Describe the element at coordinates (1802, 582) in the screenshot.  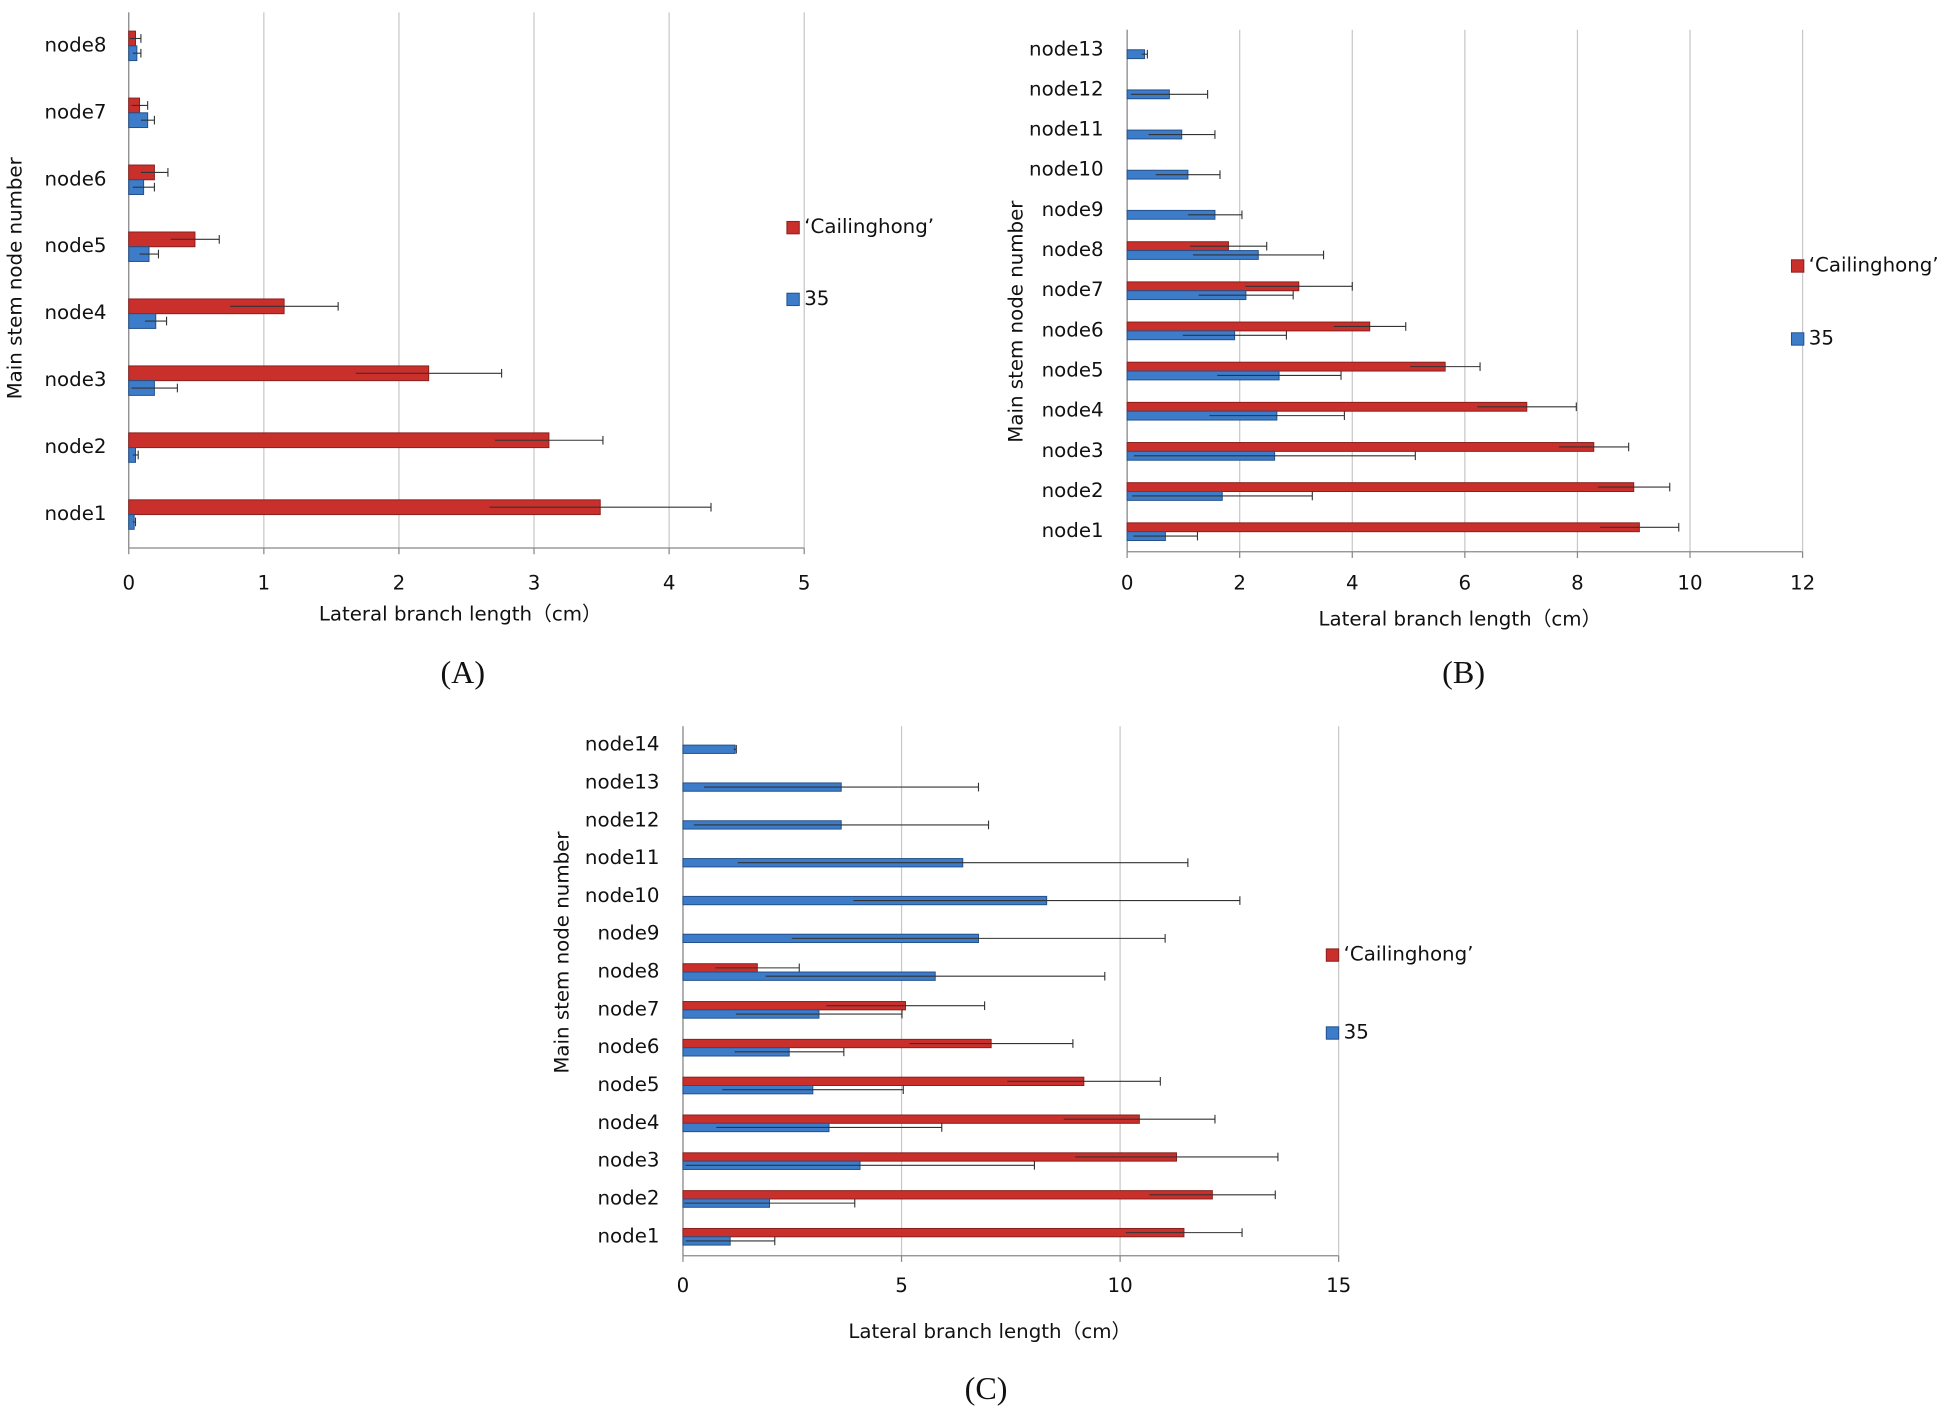
I see `x-tick-label: 12` at that location.